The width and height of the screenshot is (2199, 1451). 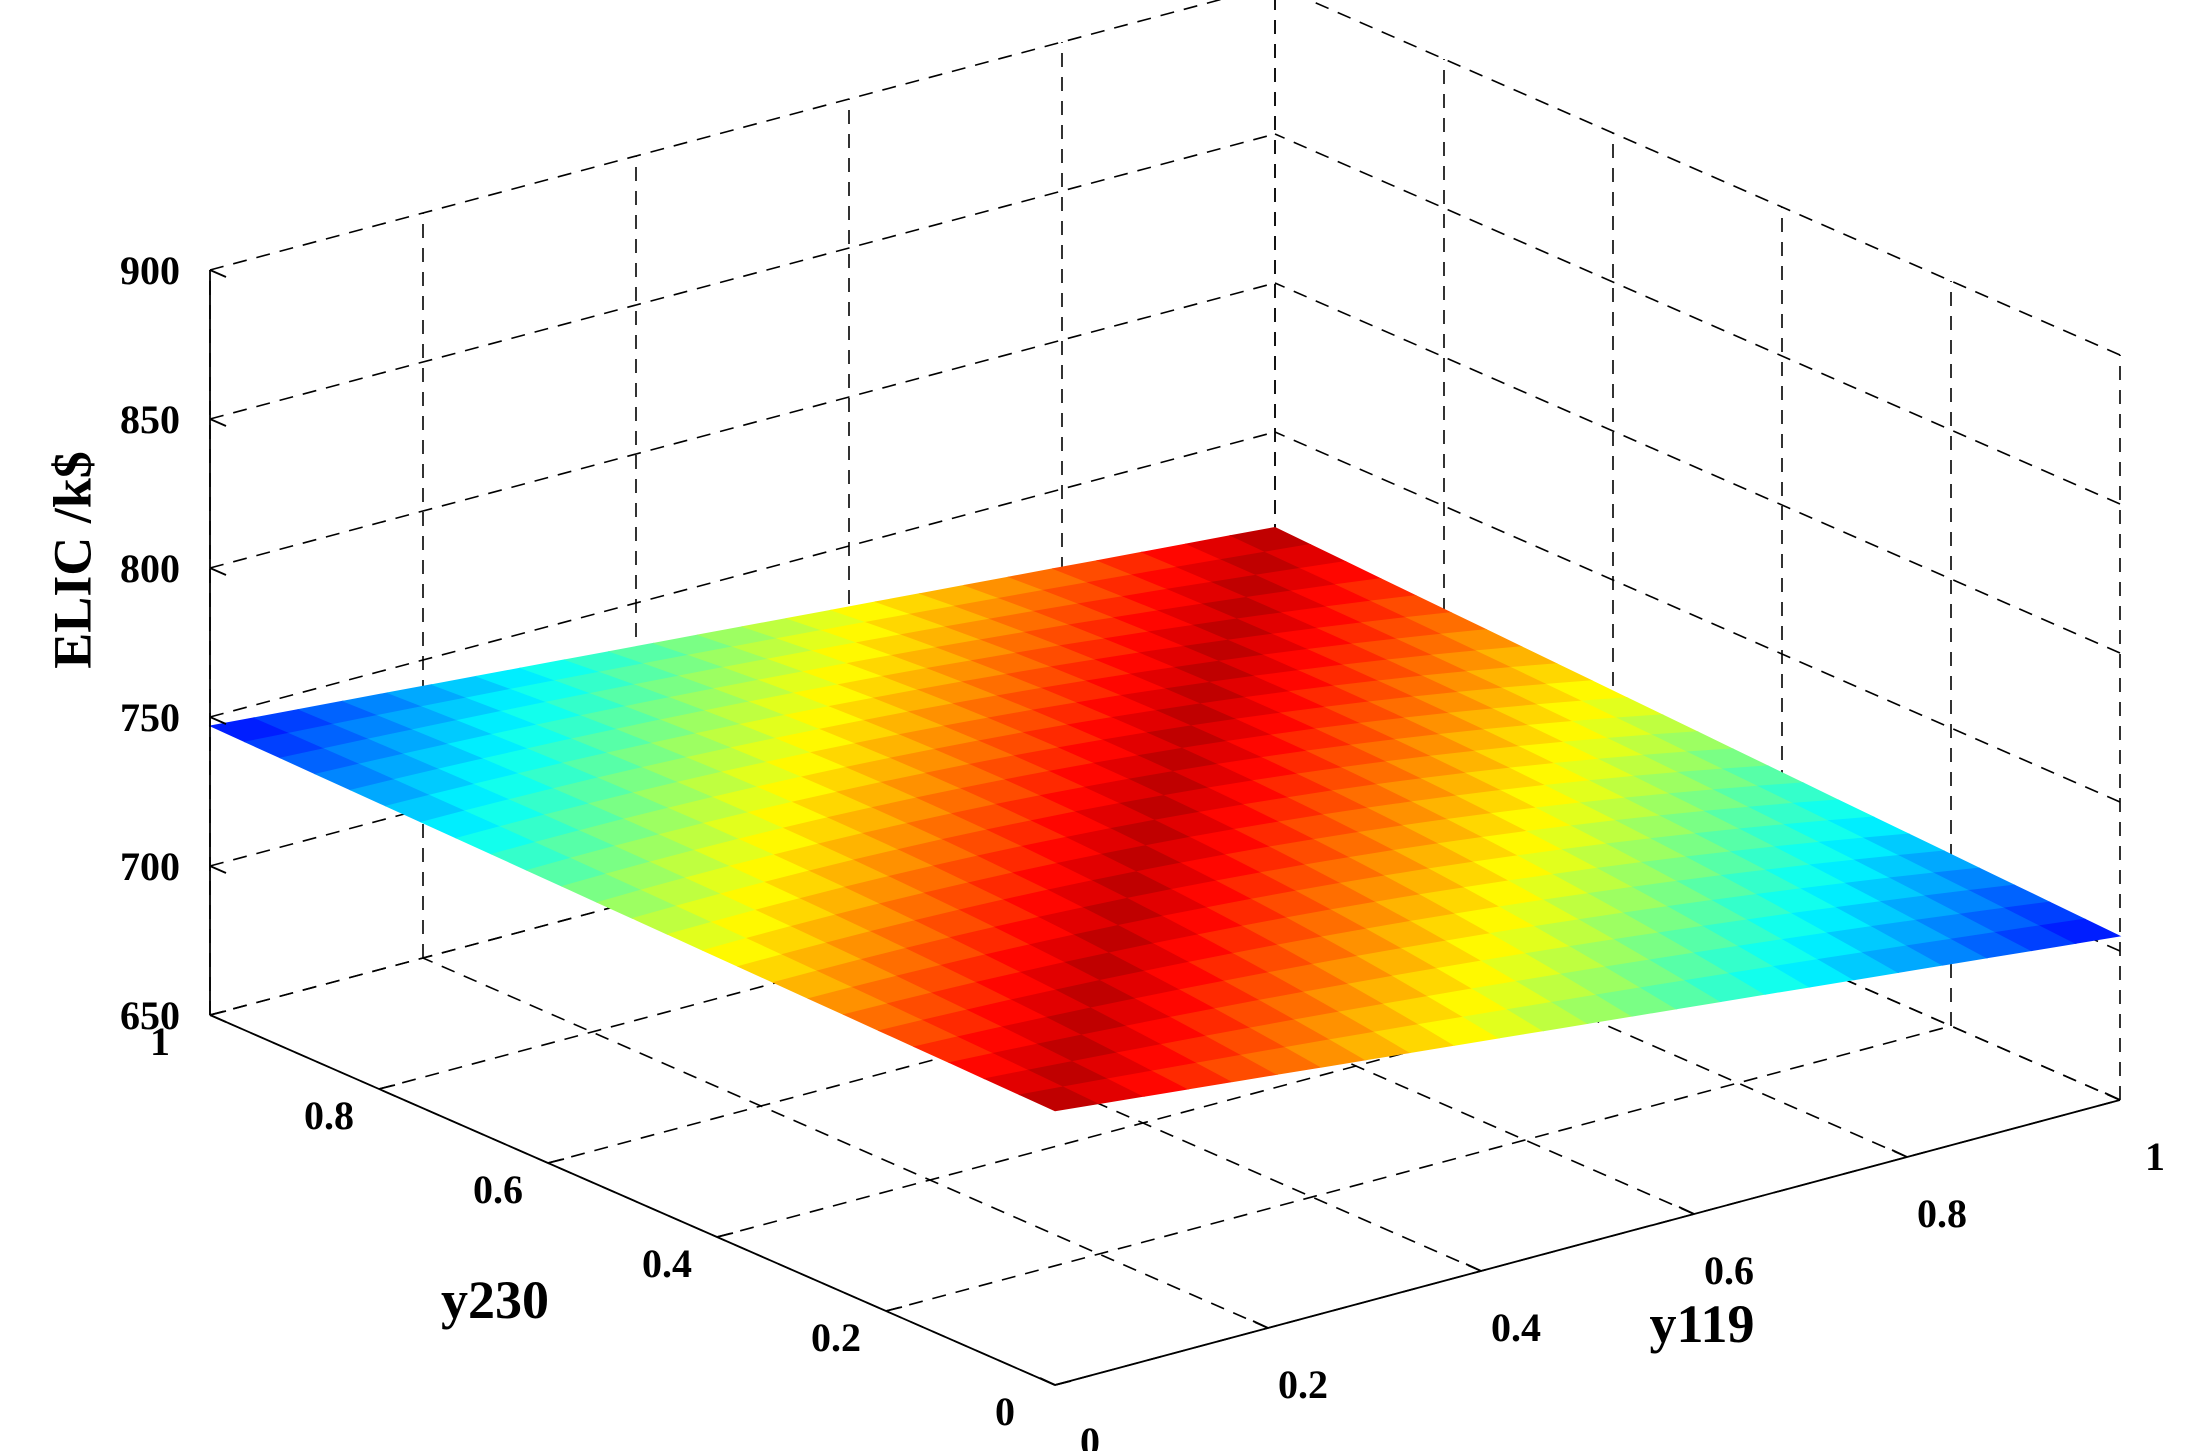 I want to click on y-tick-label: 1, so click(x=160, y=1041).